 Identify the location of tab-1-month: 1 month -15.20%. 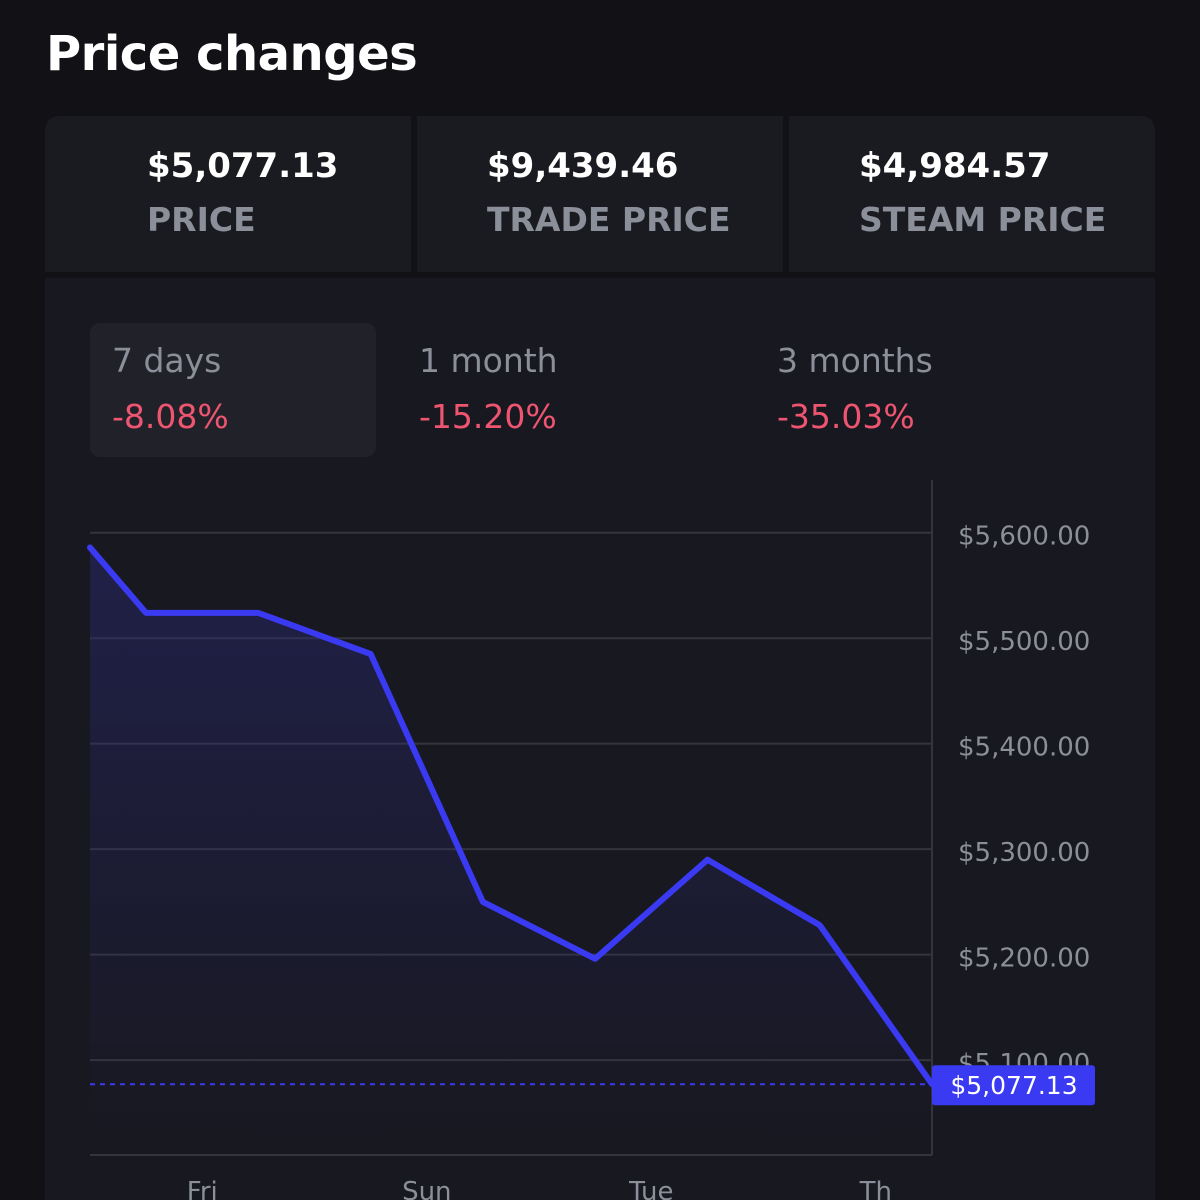
(547, 390).